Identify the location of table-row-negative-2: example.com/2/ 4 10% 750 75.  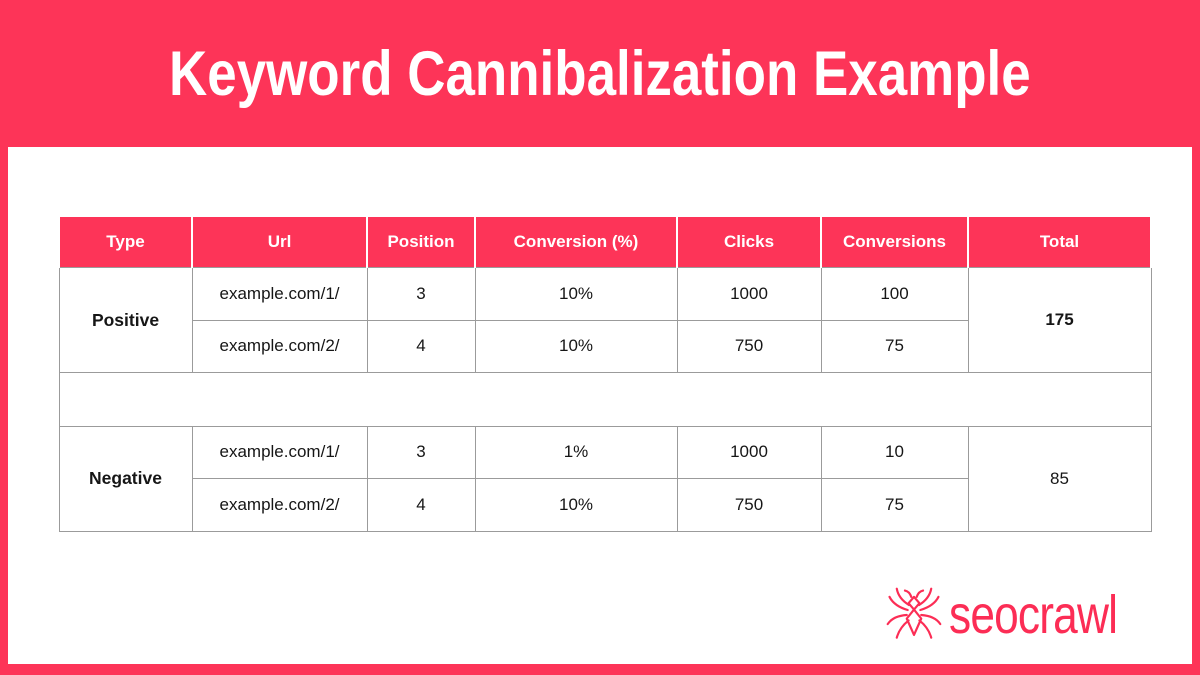
(605, 505).